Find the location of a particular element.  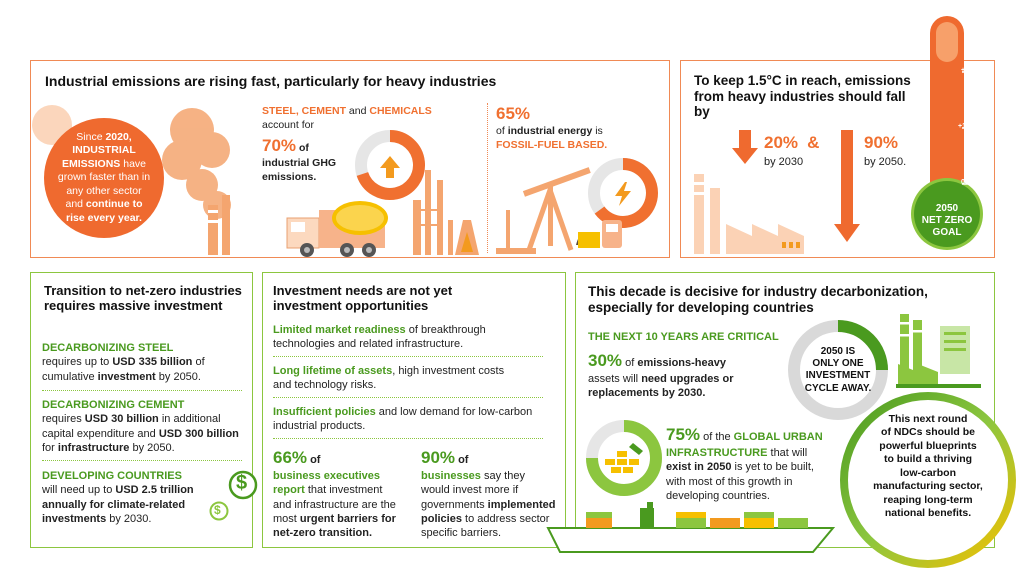

dollar-icon is located at coordinates (243, 485).